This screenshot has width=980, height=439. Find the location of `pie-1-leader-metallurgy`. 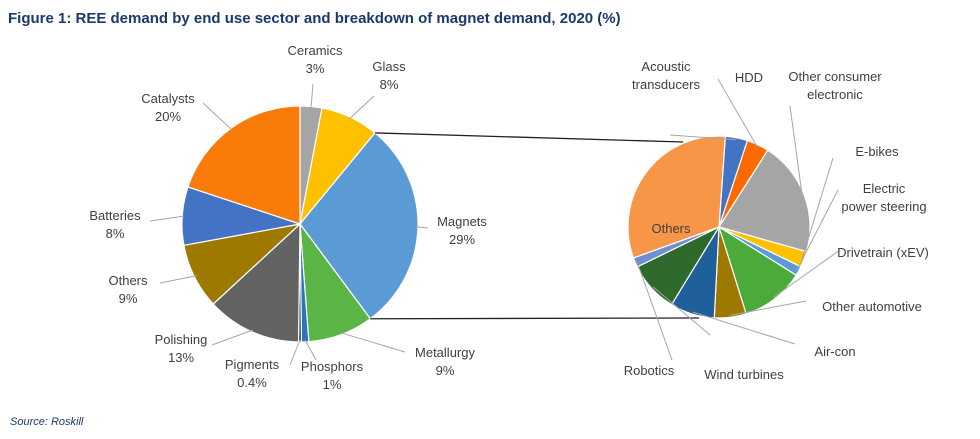

pie-1-leader-metallurgy is located at coordinates (373, 342).